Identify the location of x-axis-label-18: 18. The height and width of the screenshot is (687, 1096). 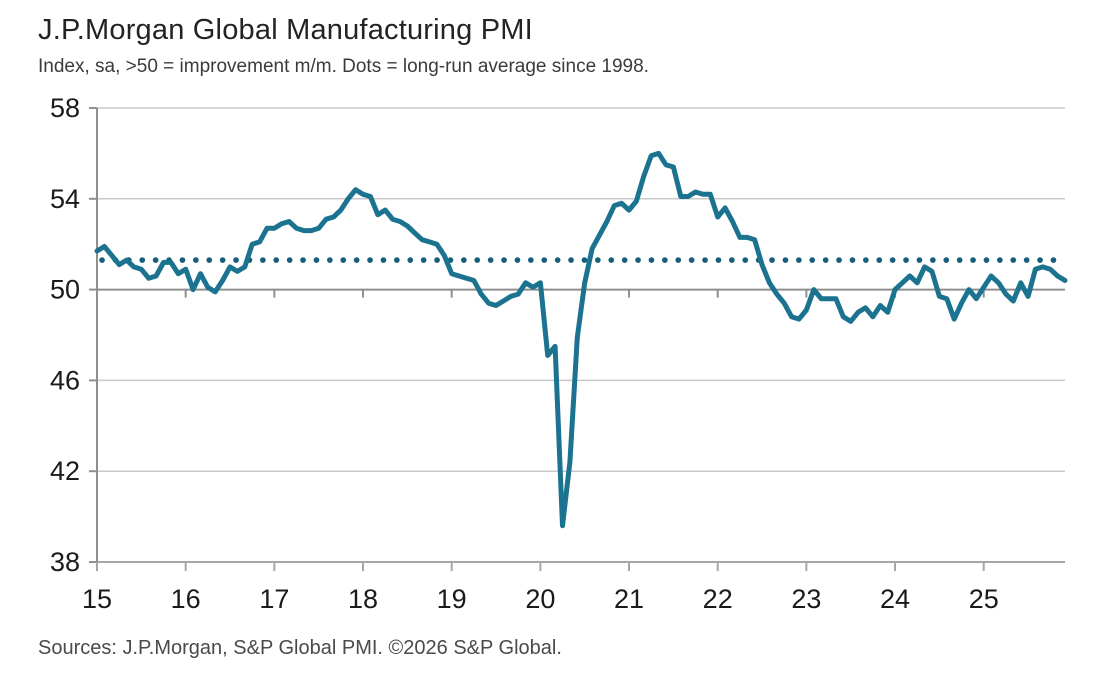
(363, 599).